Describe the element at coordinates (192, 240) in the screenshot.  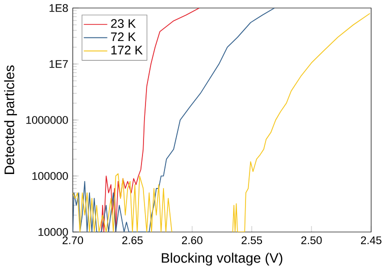
I see `x-tick-label: 2.60` at that location.